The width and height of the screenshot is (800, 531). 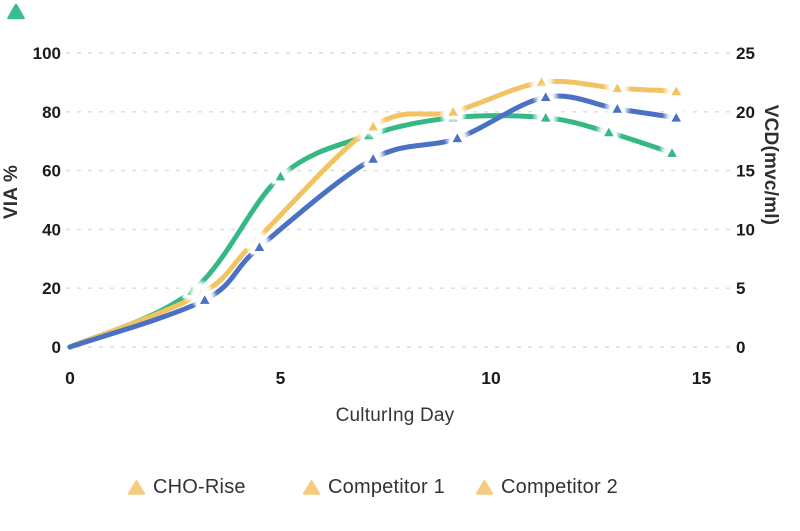 I want to click on legend-item-cho-rise: CHO-Rise, so click(x=187, y=487).